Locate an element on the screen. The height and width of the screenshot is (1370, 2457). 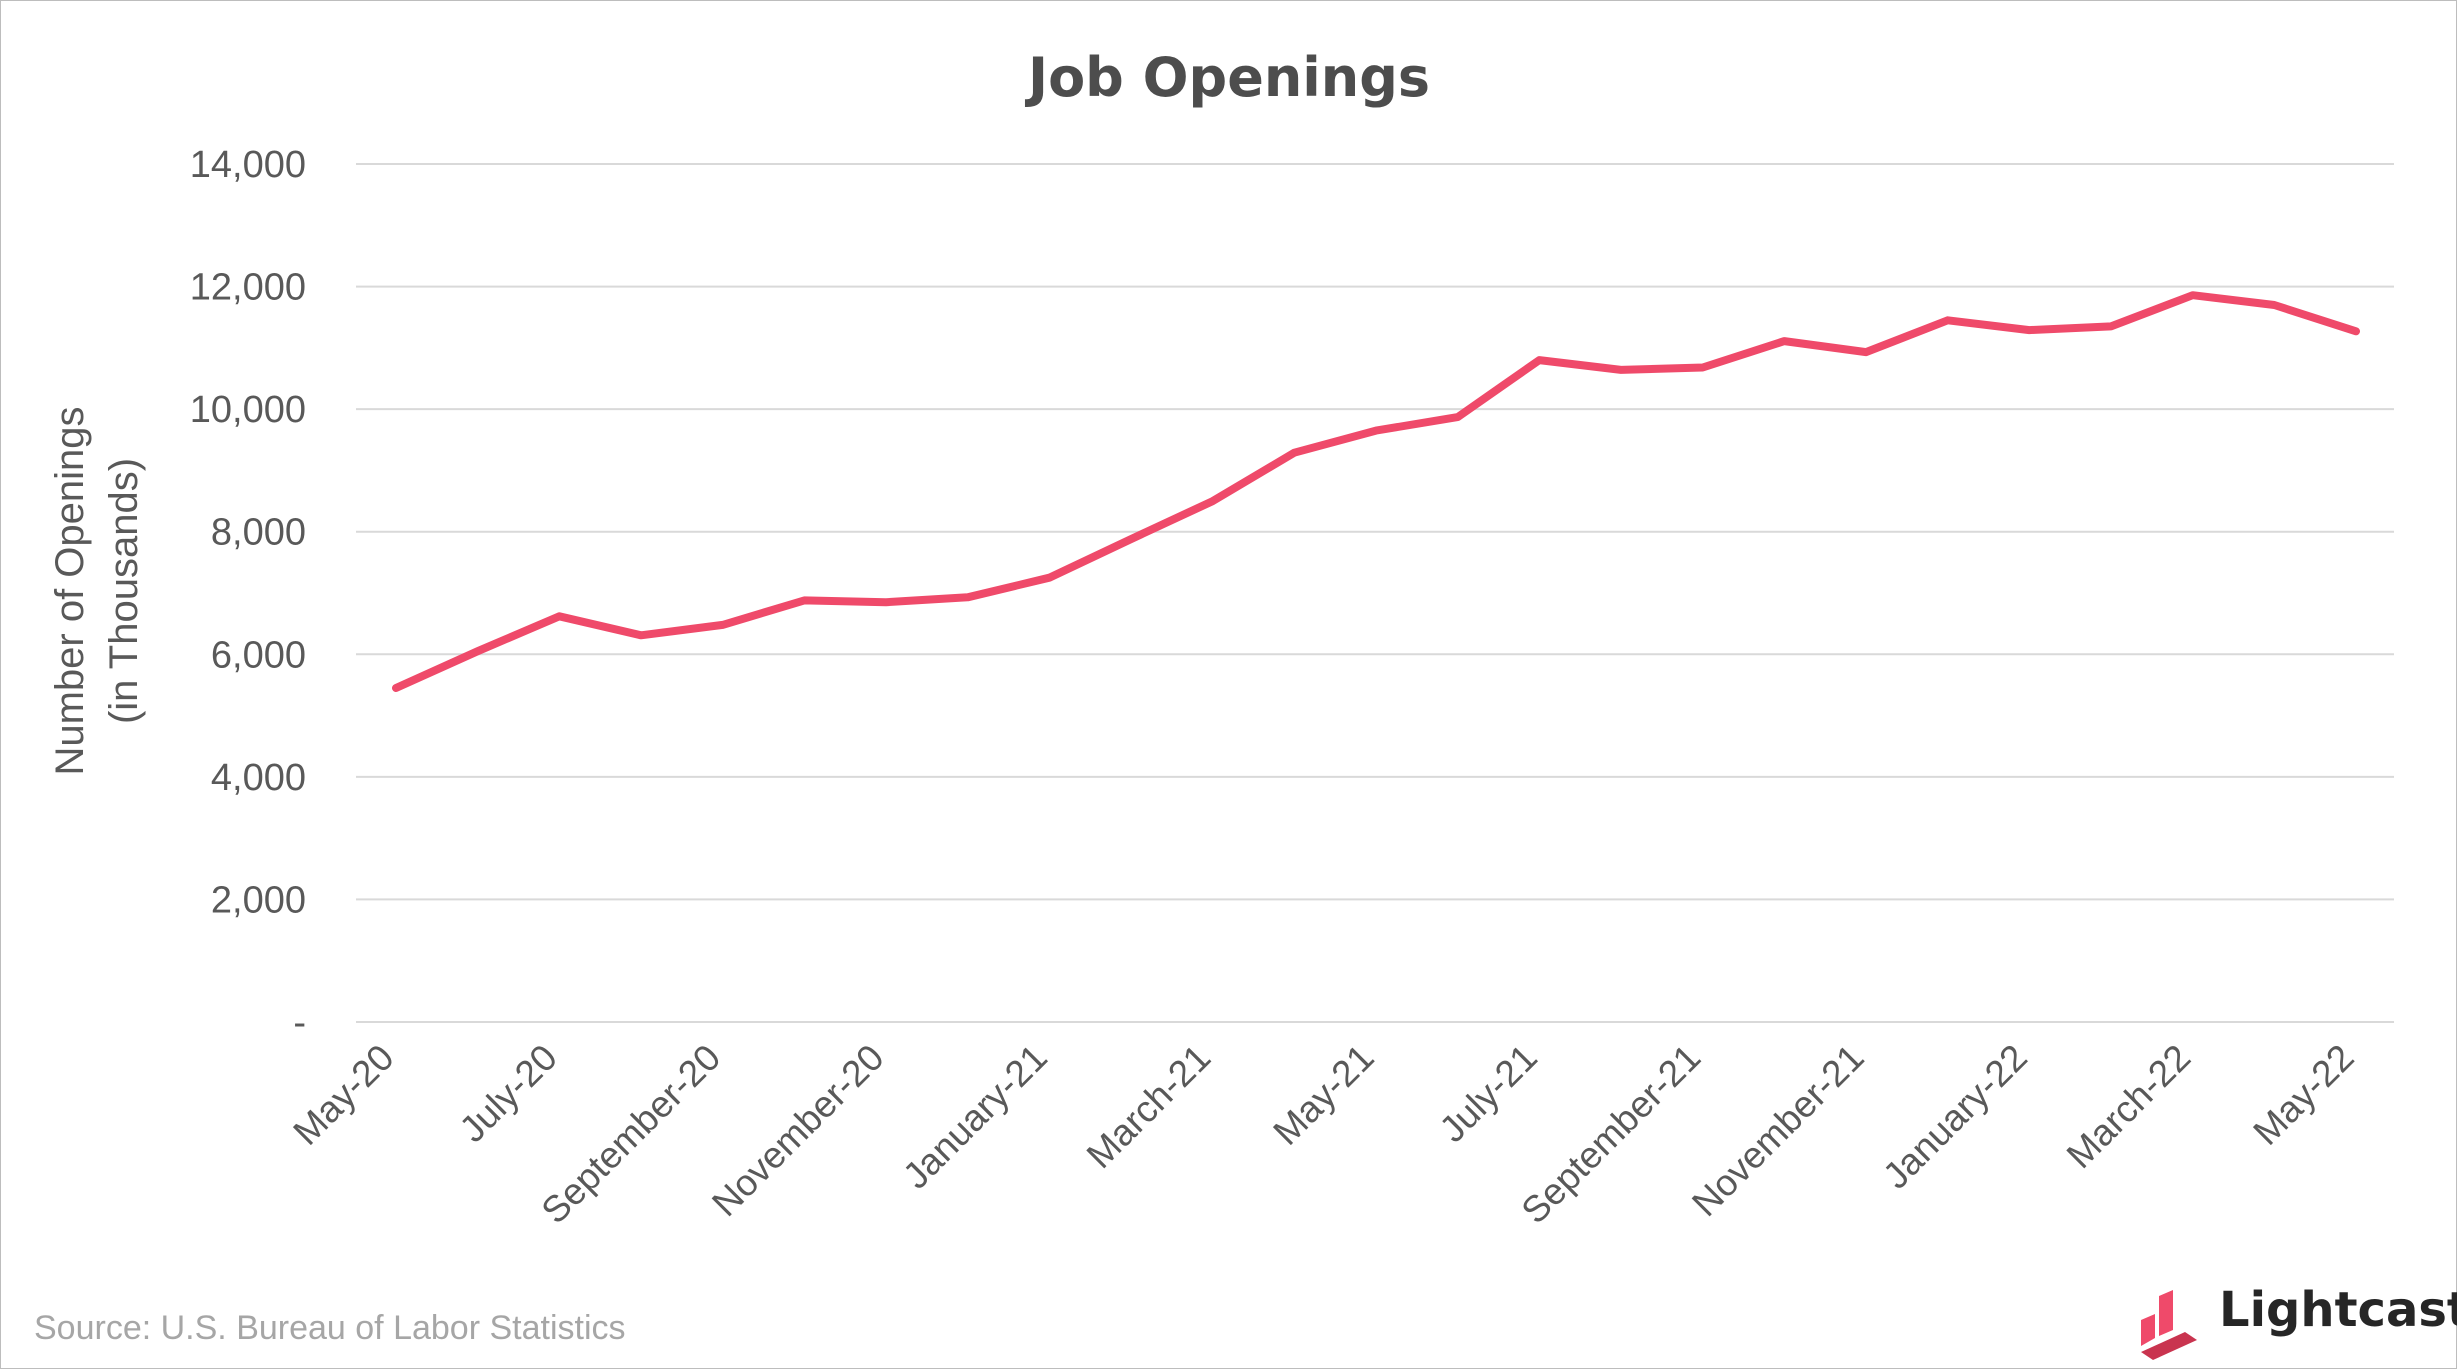
x-tick-label: November-20 is located at coordinates (797, 1130).